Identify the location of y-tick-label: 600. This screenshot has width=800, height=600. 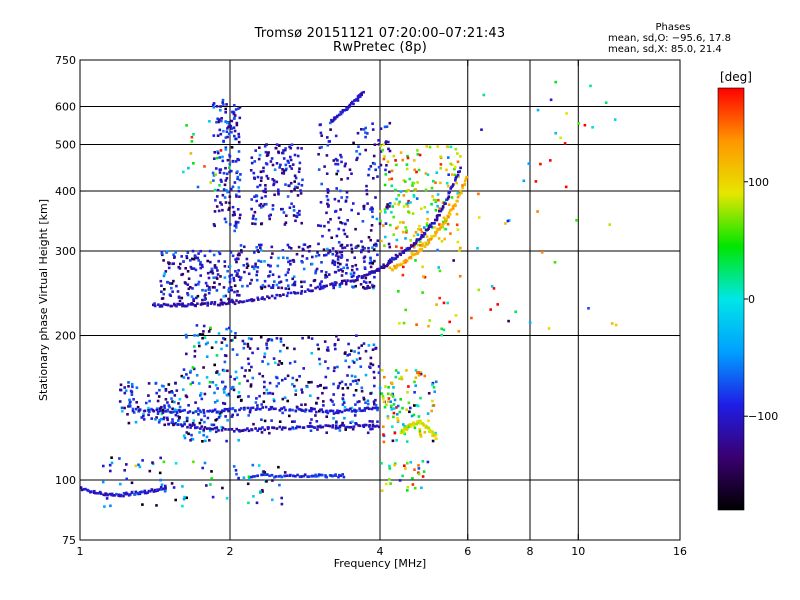
(65, 107).